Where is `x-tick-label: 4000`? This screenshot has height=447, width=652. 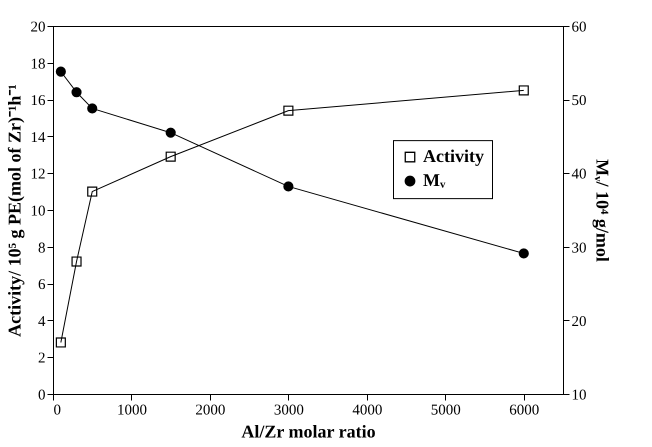 x-tick-label: 4000 is located at coordinates (367, 410).